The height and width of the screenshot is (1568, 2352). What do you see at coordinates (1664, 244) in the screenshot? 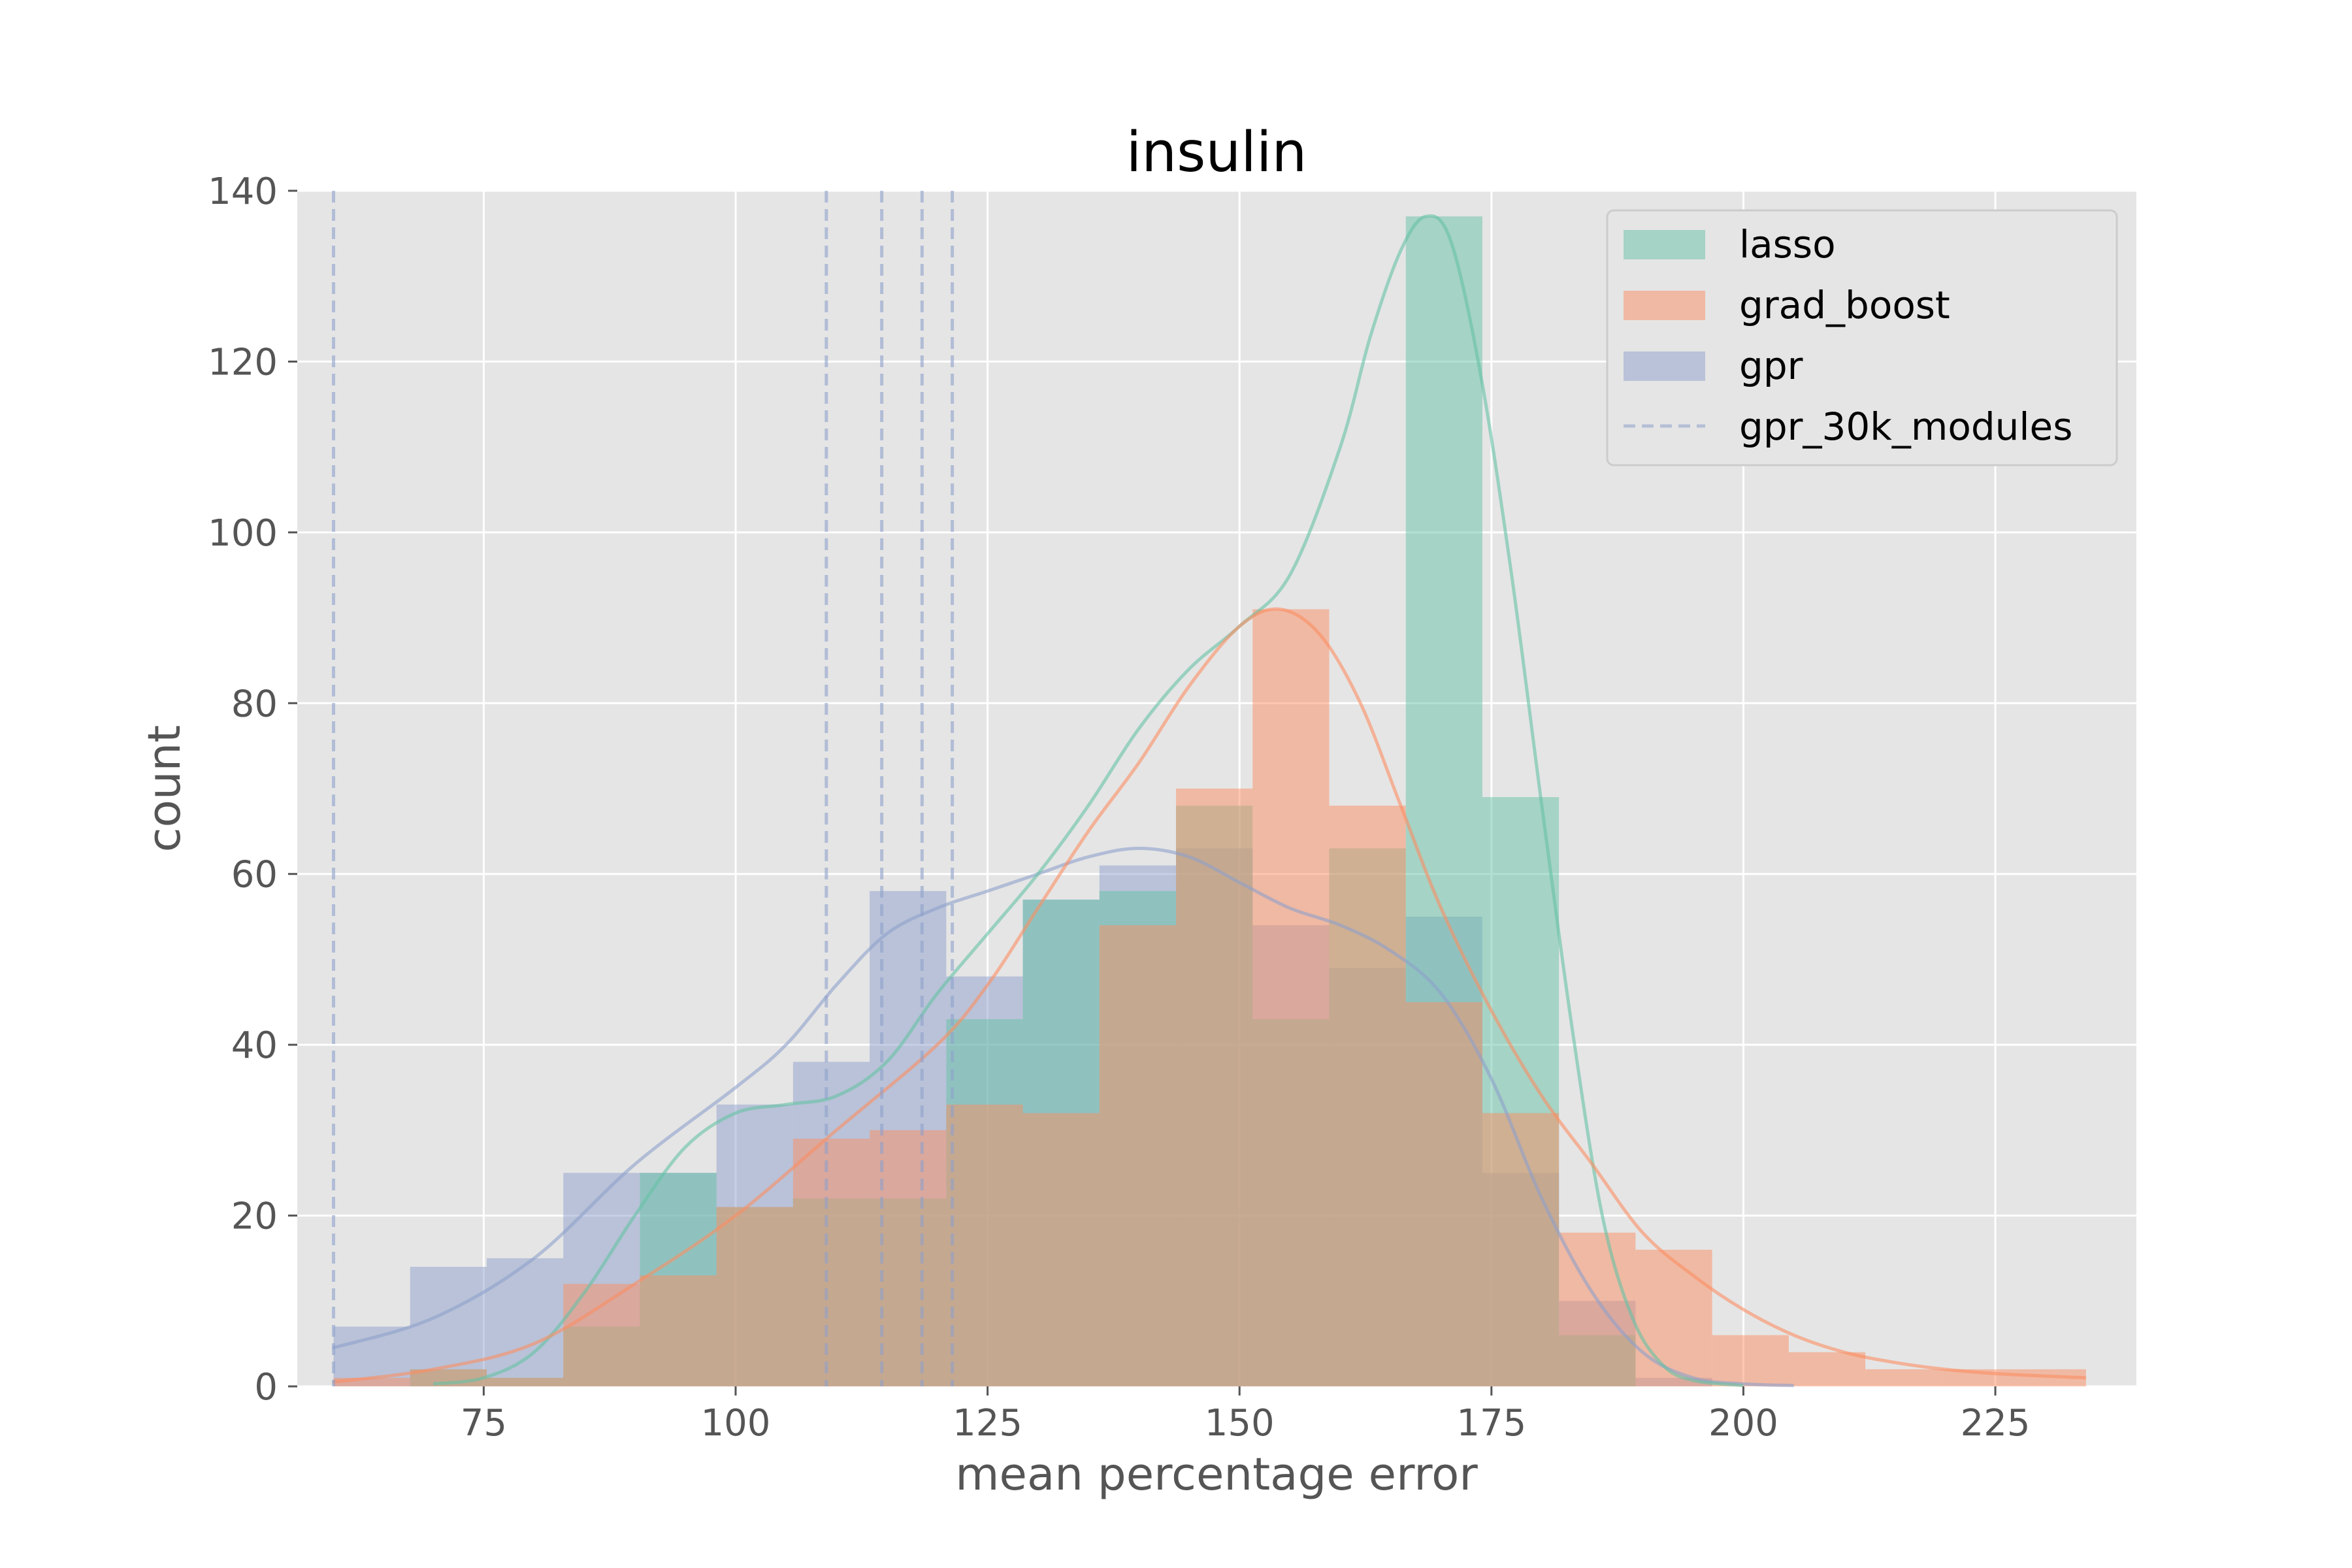
I see `legend-swatch-lasso` at bounding box center [1664, 244].